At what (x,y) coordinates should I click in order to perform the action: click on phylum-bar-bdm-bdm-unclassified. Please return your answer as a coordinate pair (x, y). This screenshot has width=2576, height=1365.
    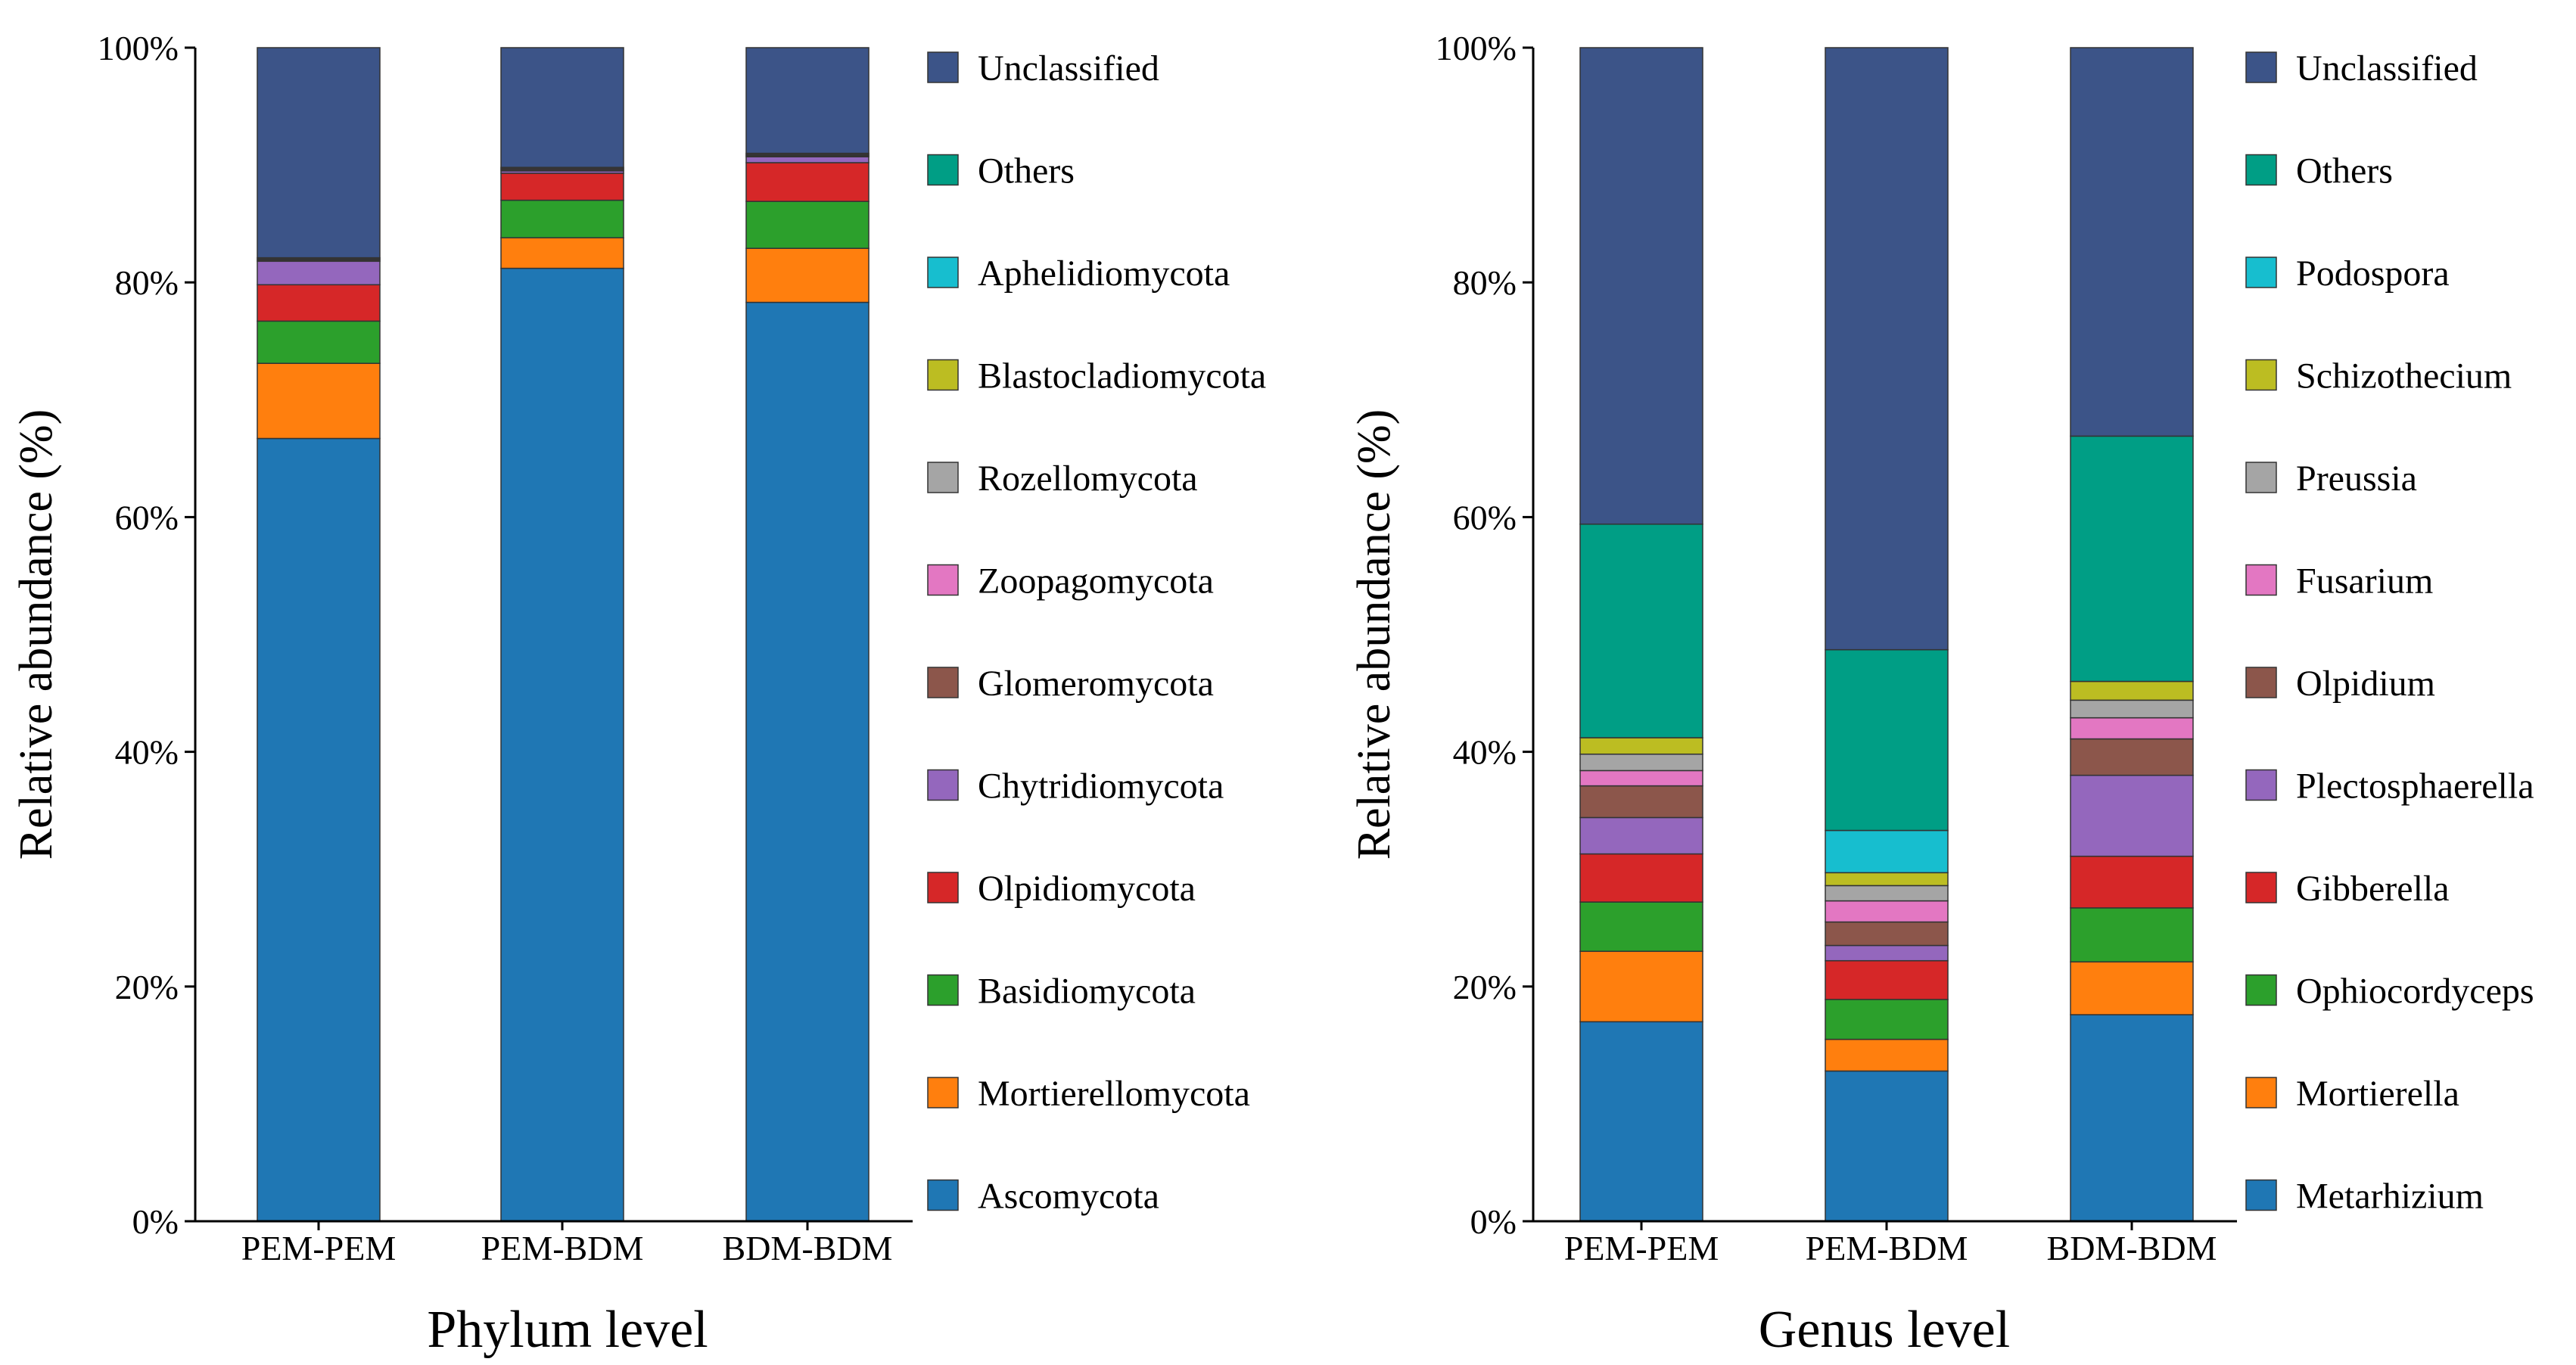
    Looking at the image, I should click on (807, 100).